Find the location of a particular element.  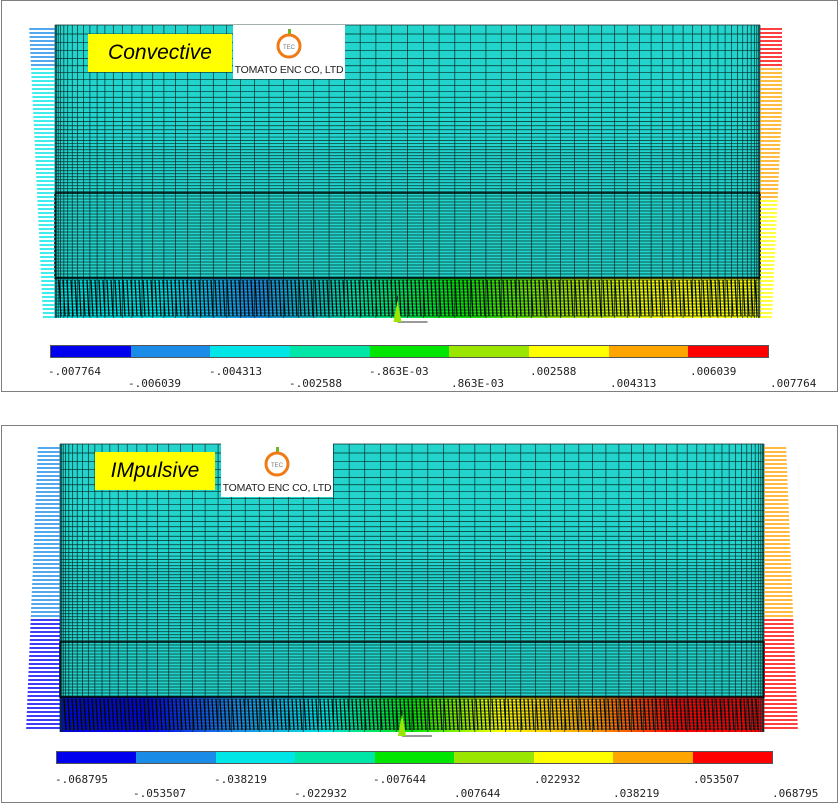

legend-tick: .007764 is located at coordinates (793, 383).